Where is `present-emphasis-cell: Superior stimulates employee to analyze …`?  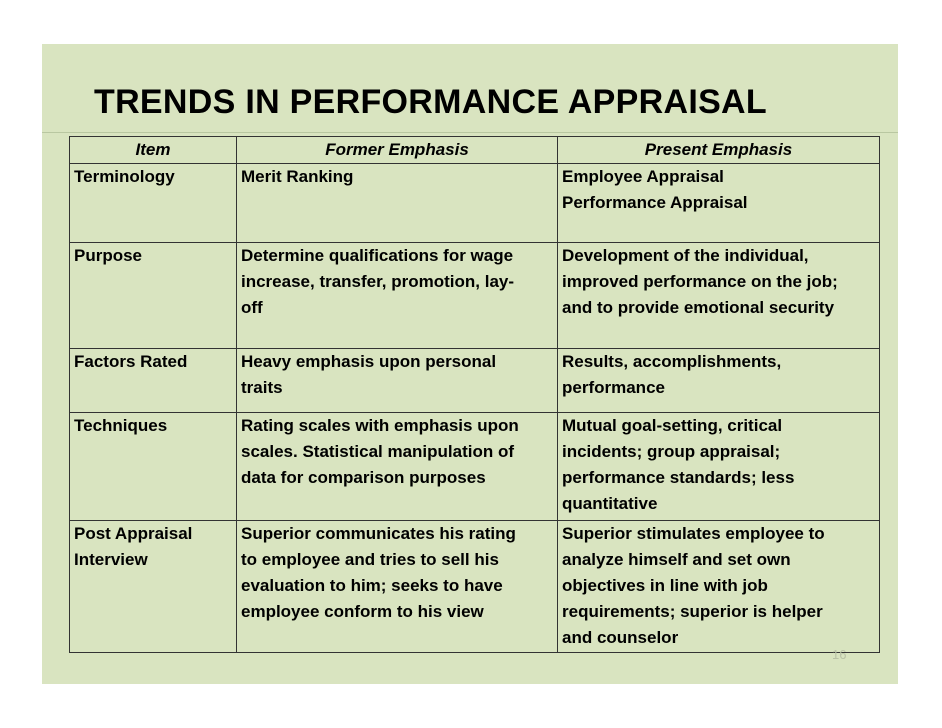
present-emphasis-cell: Superior stimulates employee to analyze … is located at coordinates (718, 586).